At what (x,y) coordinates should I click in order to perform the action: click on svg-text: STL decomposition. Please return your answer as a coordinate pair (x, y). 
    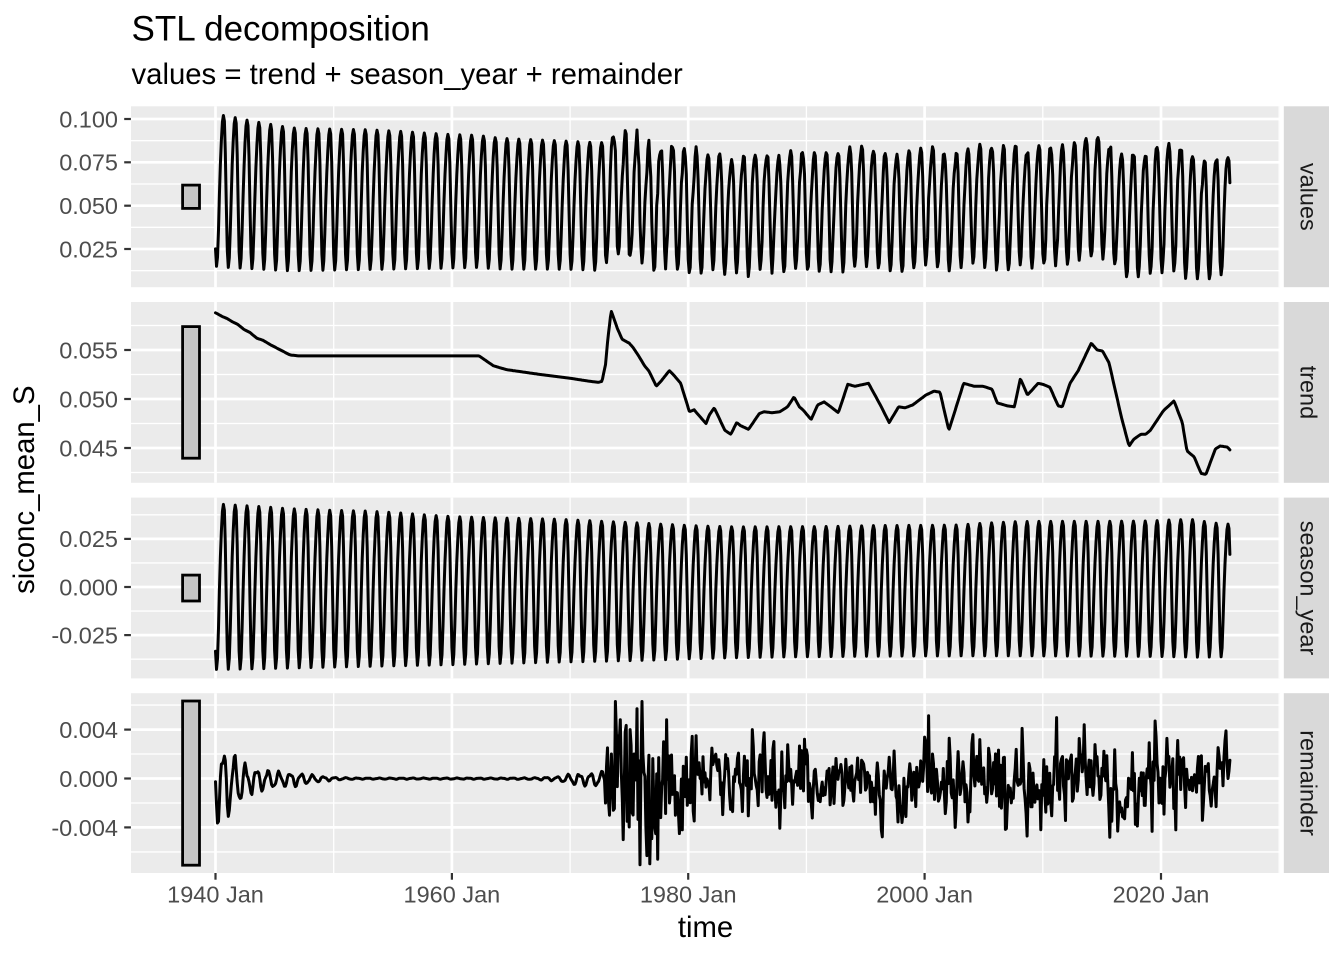
    Looking at the image, I should click on (281, 29).